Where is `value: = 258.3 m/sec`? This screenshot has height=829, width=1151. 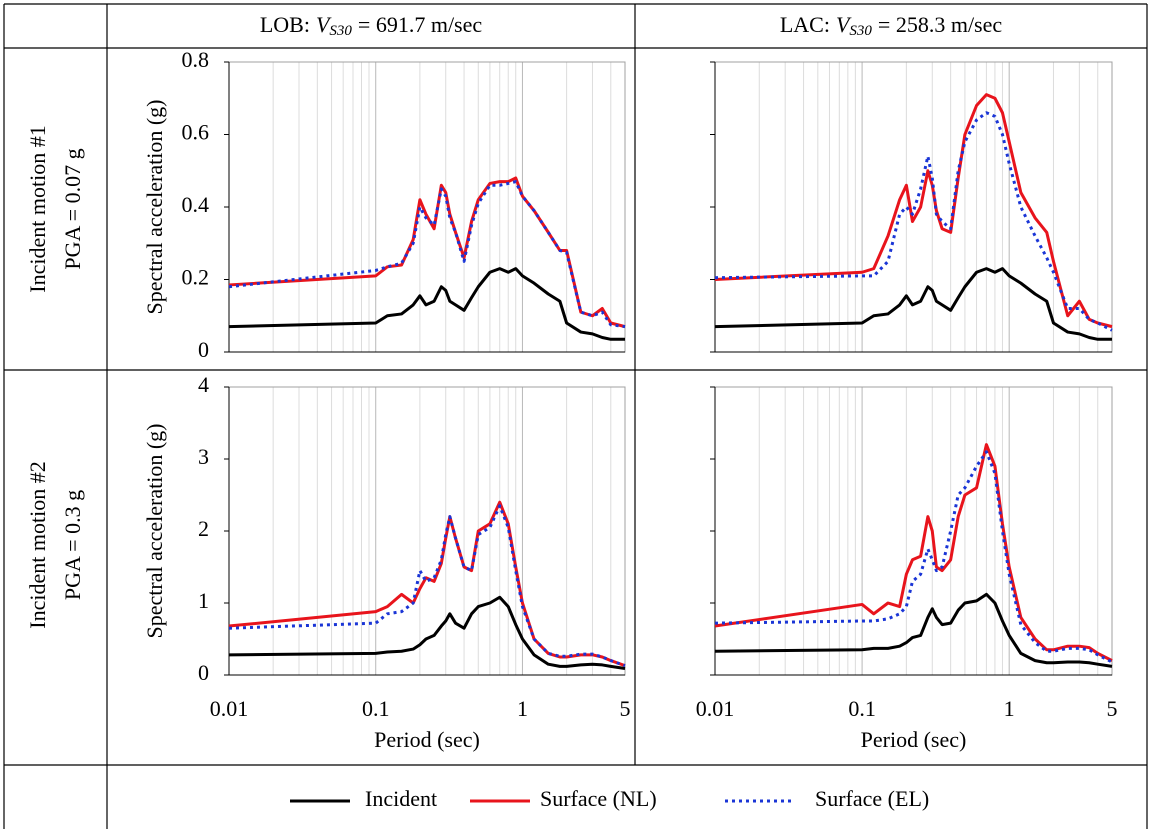 value: = 258.3 m/sec is located at coordinates (940, 24).